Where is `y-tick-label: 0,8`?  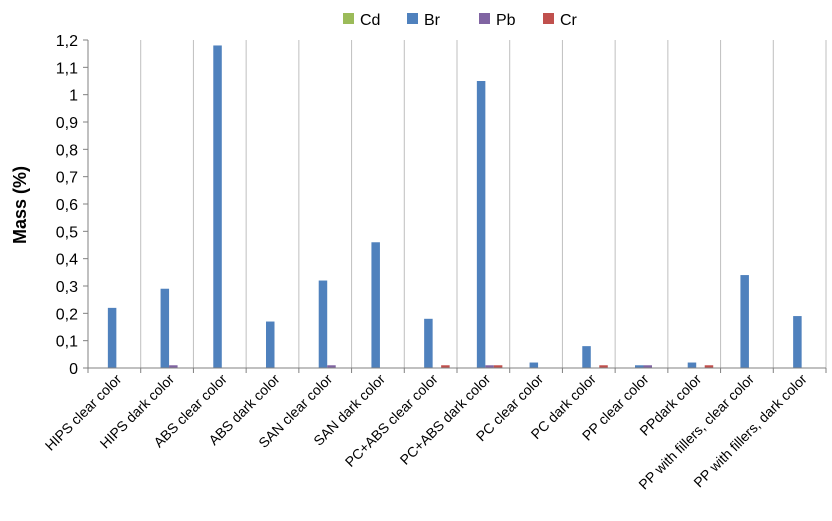 y-tick-label: 0,8 is located at coordinates (67, 150).